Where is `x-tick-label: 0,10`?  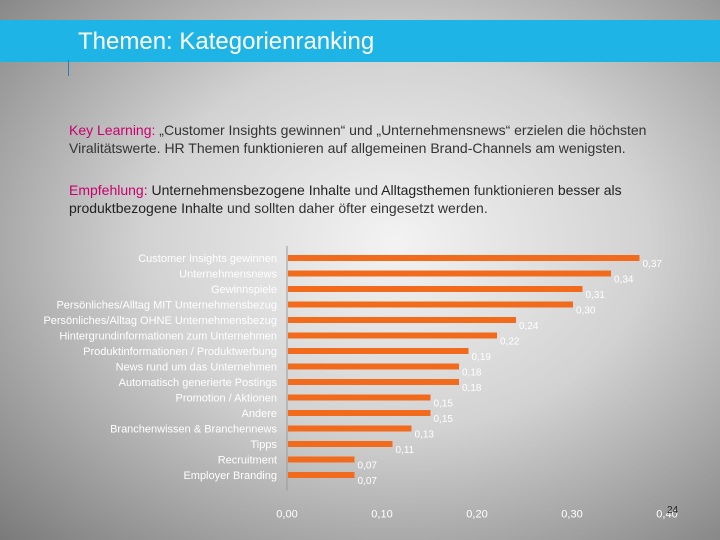
x-tick-label: 0,10 is located at coordinates (381, 515).